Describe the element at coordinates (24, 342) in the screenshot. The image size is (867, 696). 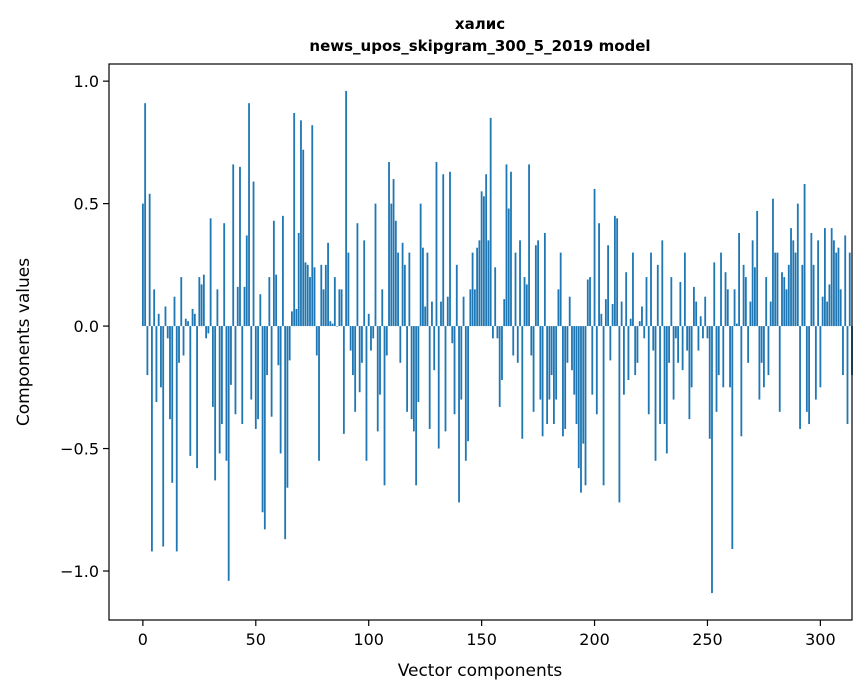
I see `y-axis-label: Components values` at that location.